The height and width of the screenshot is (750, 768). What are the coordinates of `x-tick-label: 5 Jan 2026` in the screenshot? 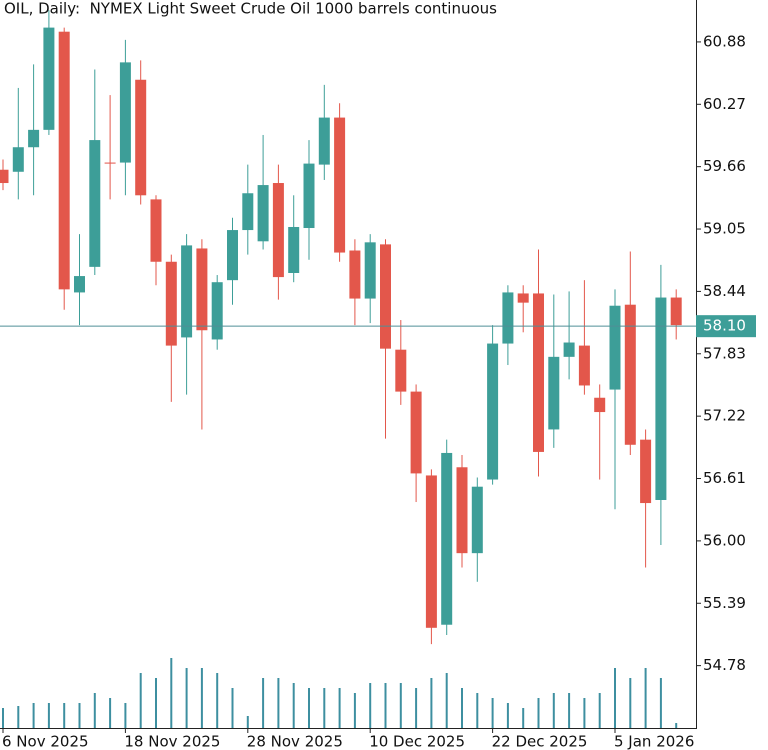 It's located at (654, 741).